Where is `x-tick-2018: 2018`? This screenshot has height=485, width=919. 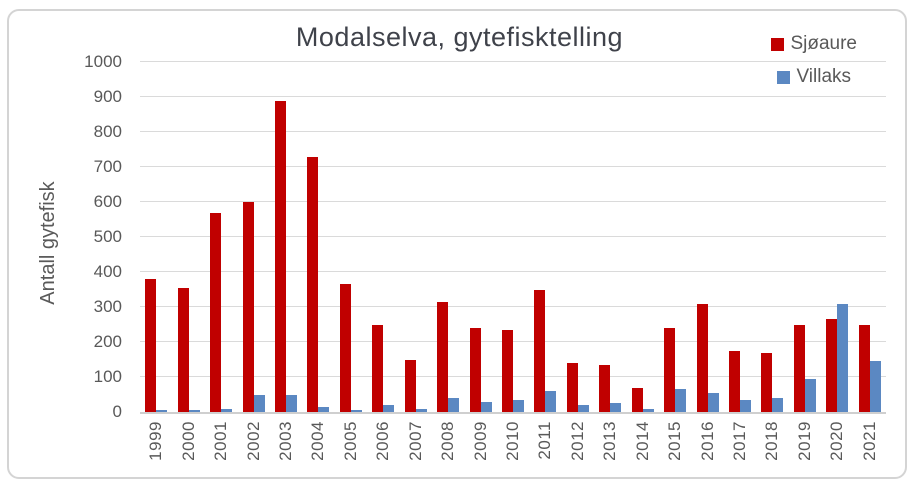 x-tick-2018: 2018 is located at coordinates (772, 441).